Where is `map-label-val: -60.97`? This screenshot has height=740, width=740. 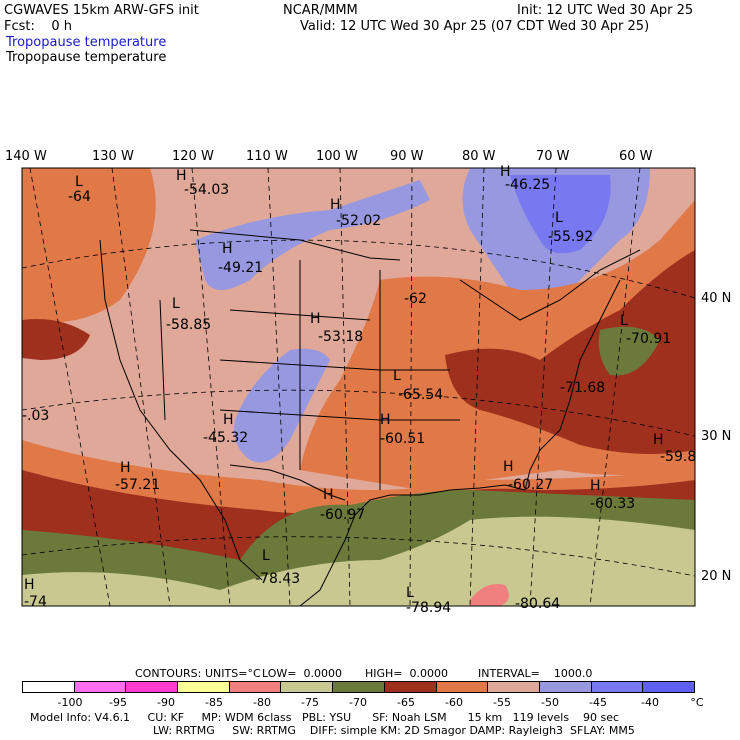
map-label-val: -60.97 is located at coordinates (342, 515).